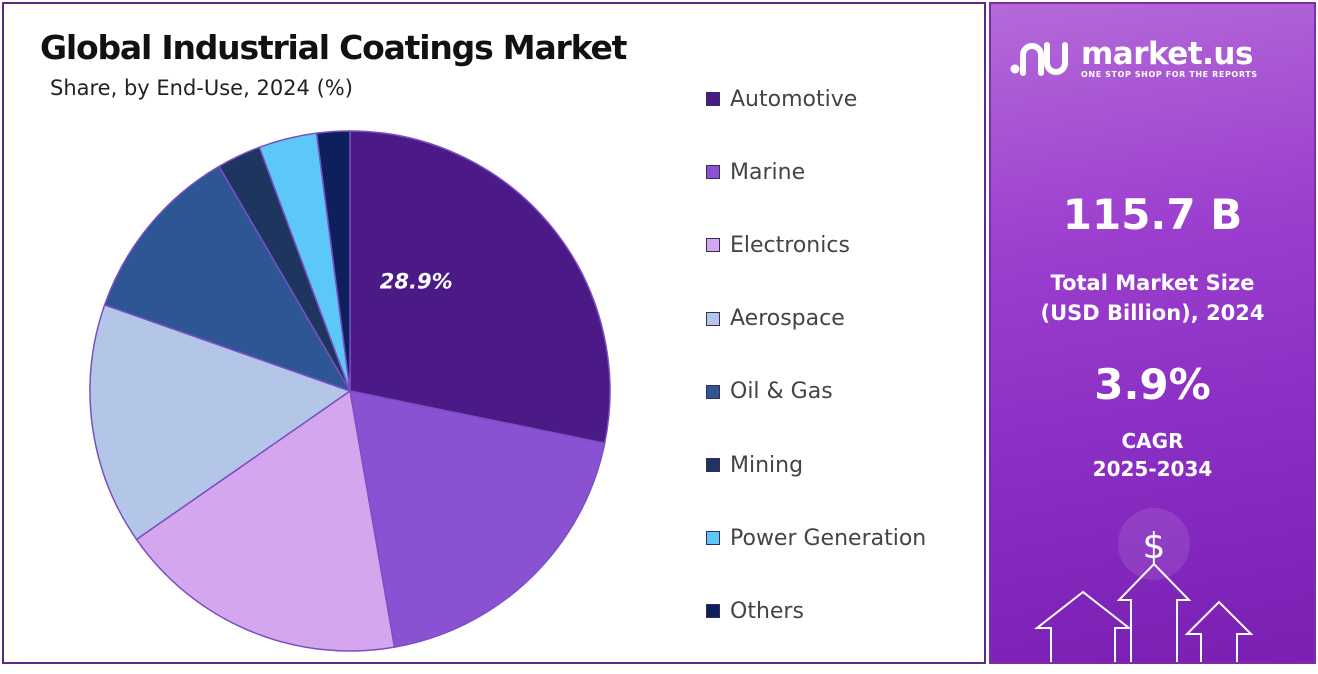  What do you see at coordinates (828, 538) in the screenshot?
I see `legend-label: Power Generation` at bounding box center [828, 538].